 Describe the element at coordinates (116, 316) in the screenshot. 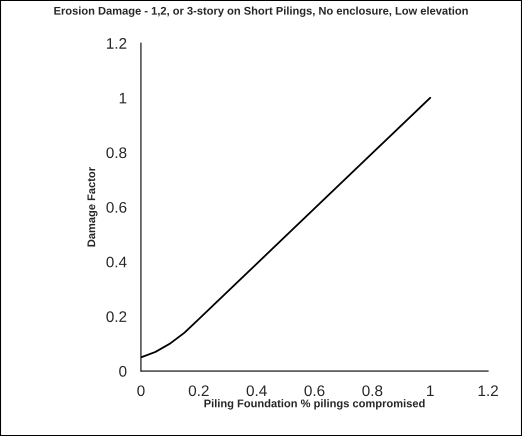

I see `y-tick-label: 0.2` at that location.